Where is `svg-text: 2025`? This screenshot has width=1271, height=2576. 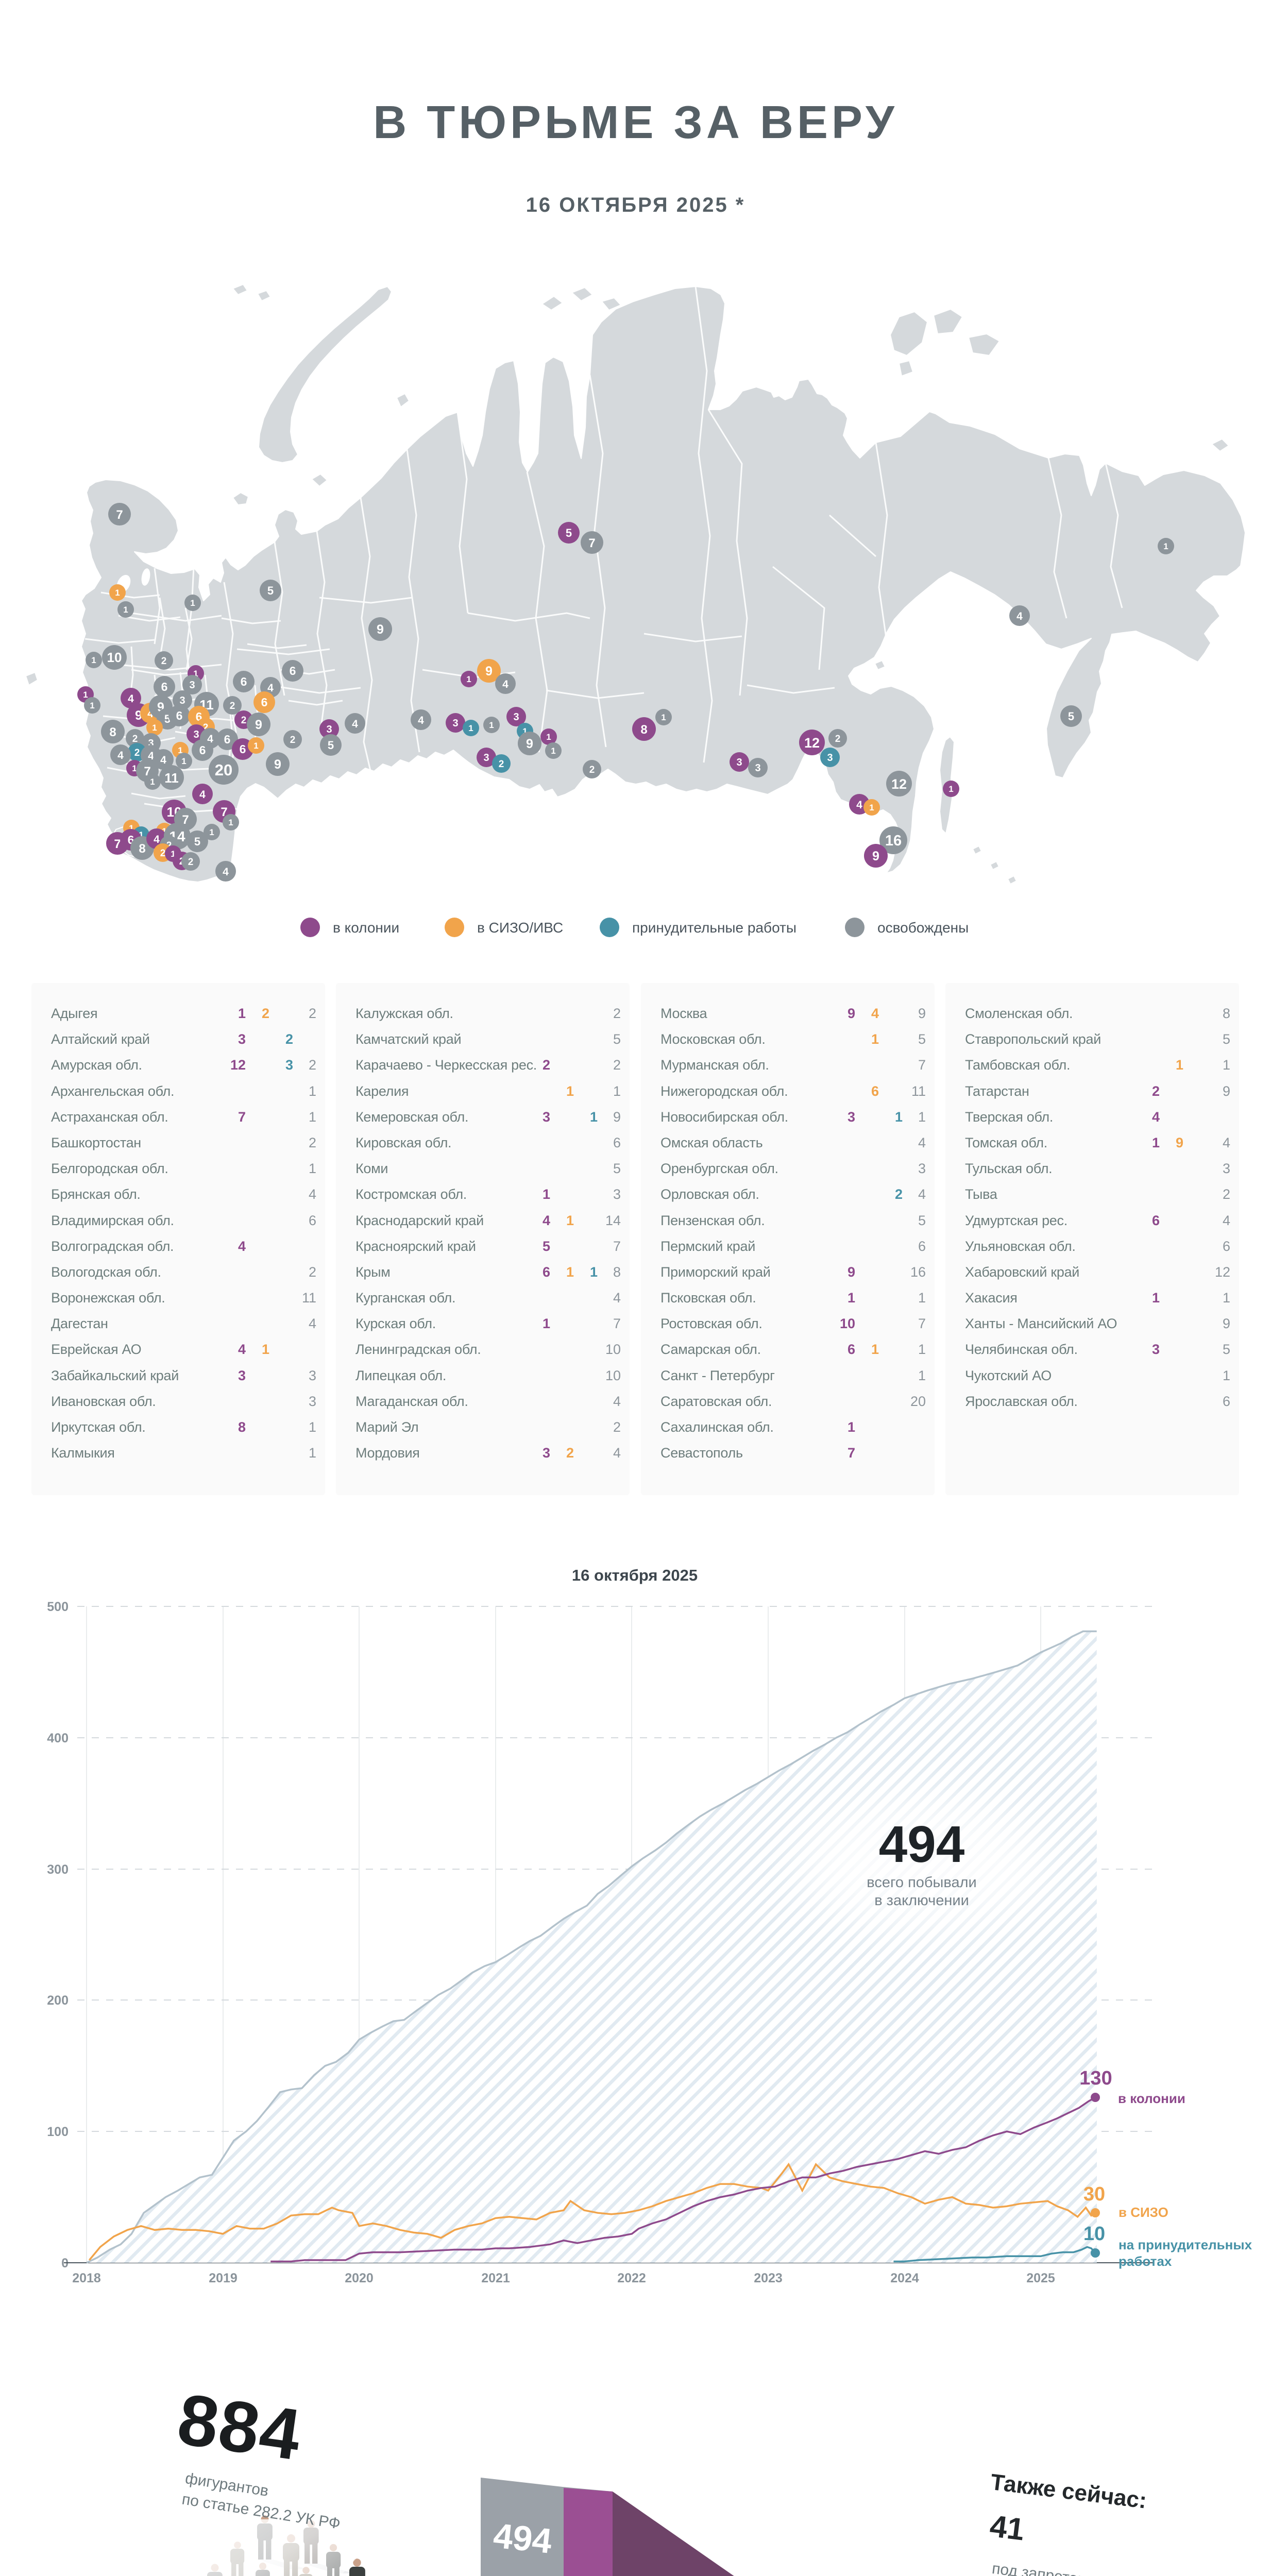 svg-text: 2025 is located at coordinates (1040, 2278).